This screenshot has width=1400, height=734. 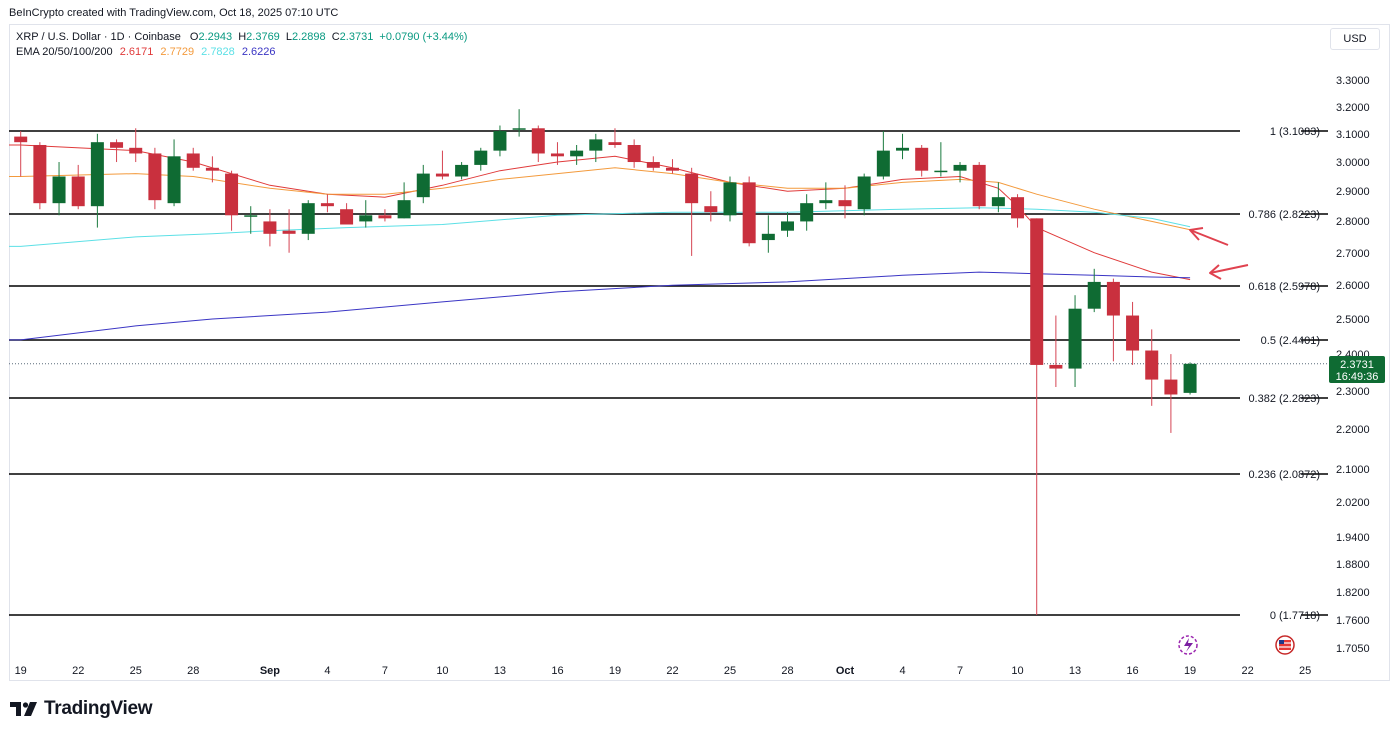 I want to click on annotation-arrows, so click(x=1219, y=253).